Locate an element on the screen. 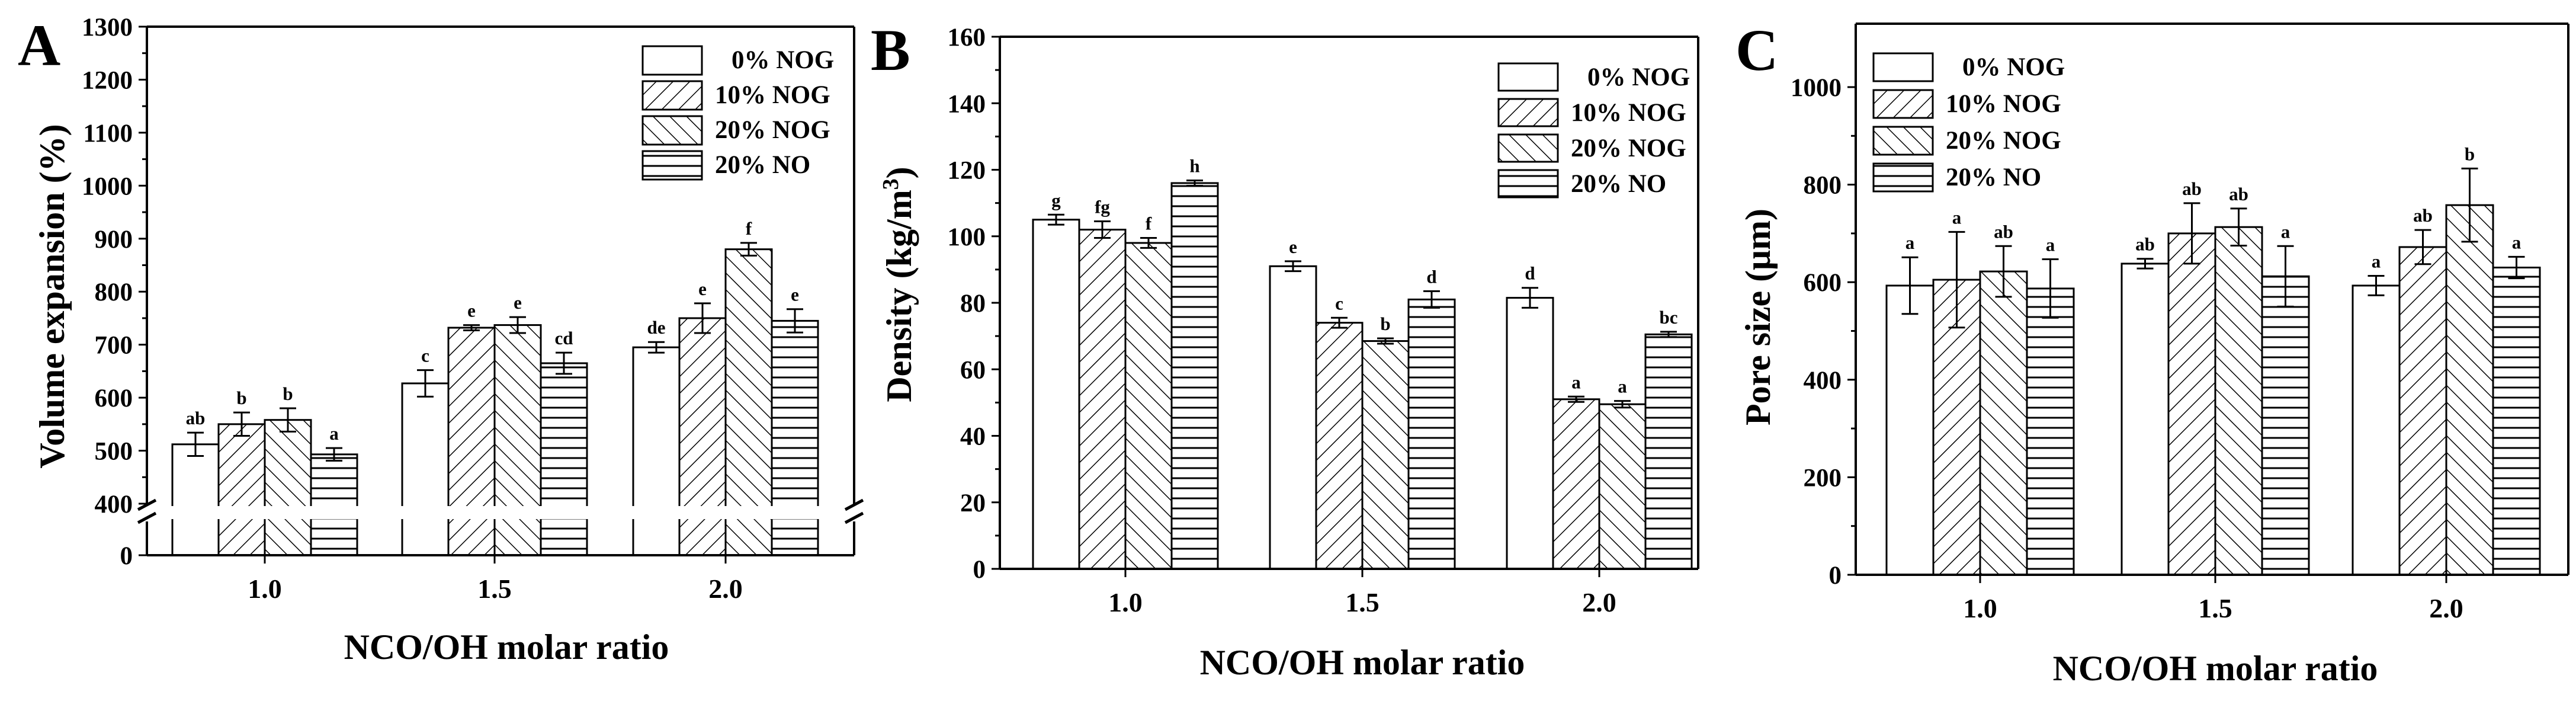  y-tick-label: 40 is located at coordinates (973, 437).